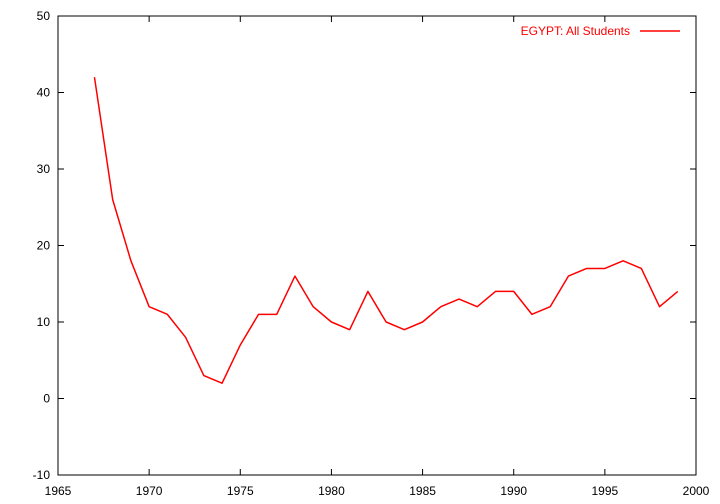 Image resolution: width=720 pixels, height=504 pixels. I want to click on legend: EGYPT: All Students, so click(600, 31).